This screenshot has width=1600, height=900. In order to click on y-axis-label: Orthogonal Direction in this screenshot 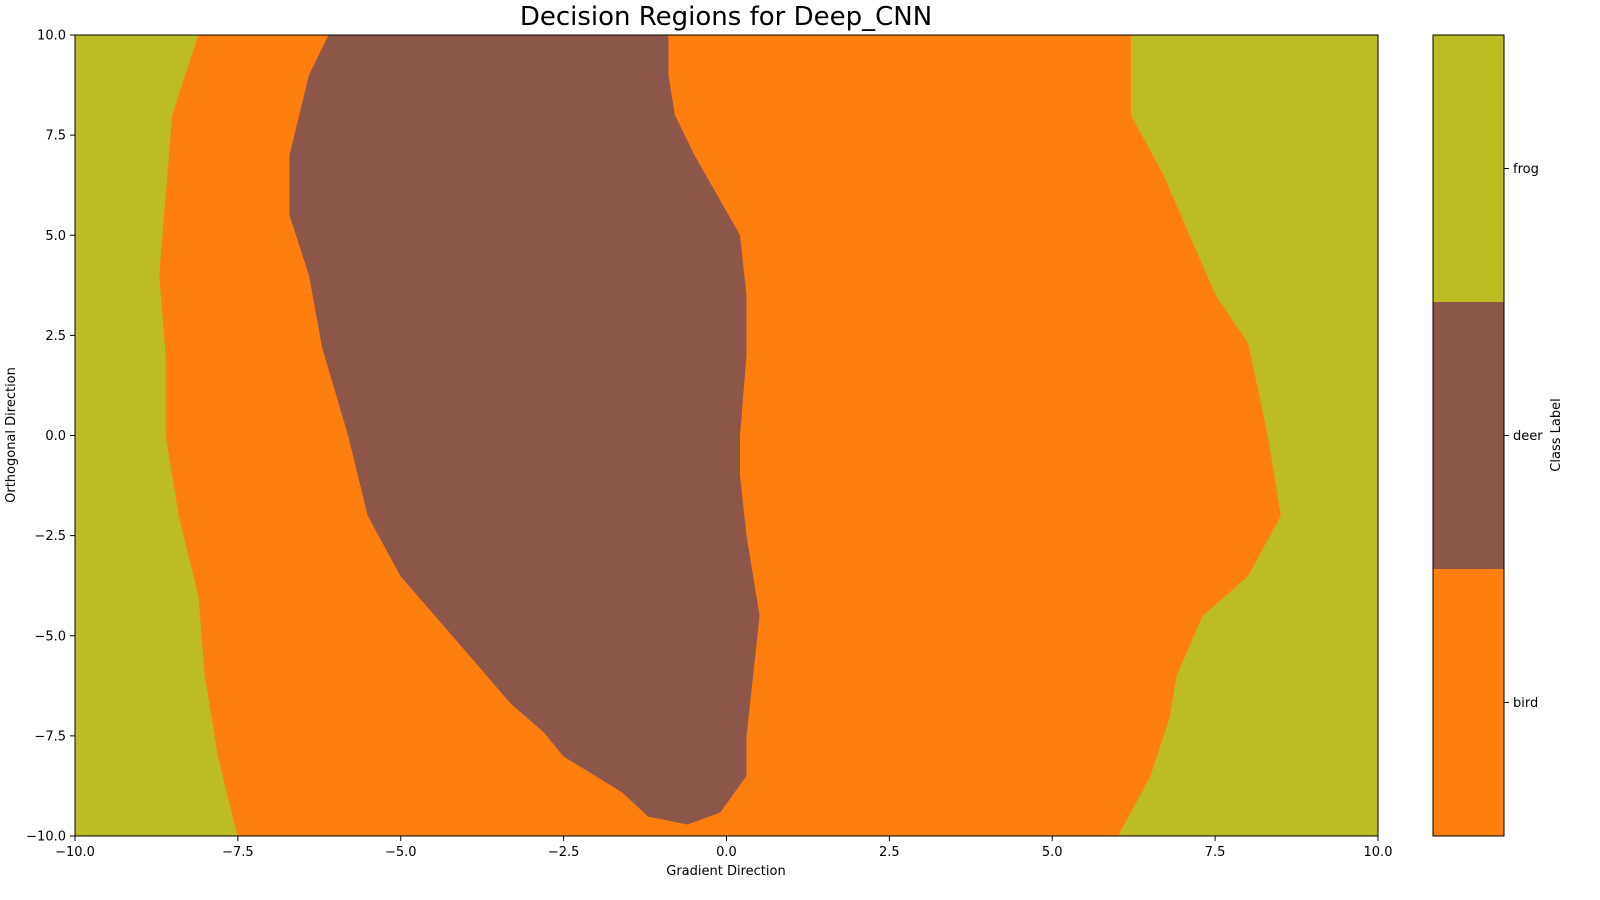, I will do `click(11, 435)`.